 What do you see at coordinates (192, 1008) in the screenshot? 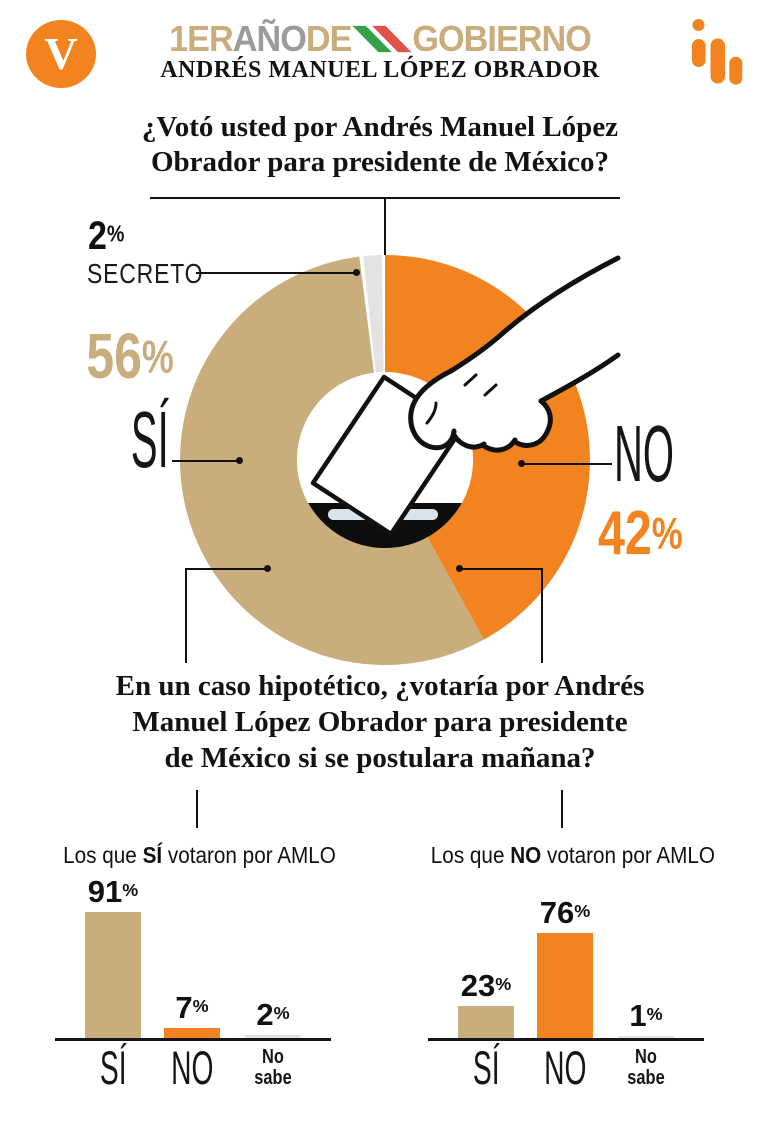
I see `bar-value: 7%` at bounding box center [192, 1008].